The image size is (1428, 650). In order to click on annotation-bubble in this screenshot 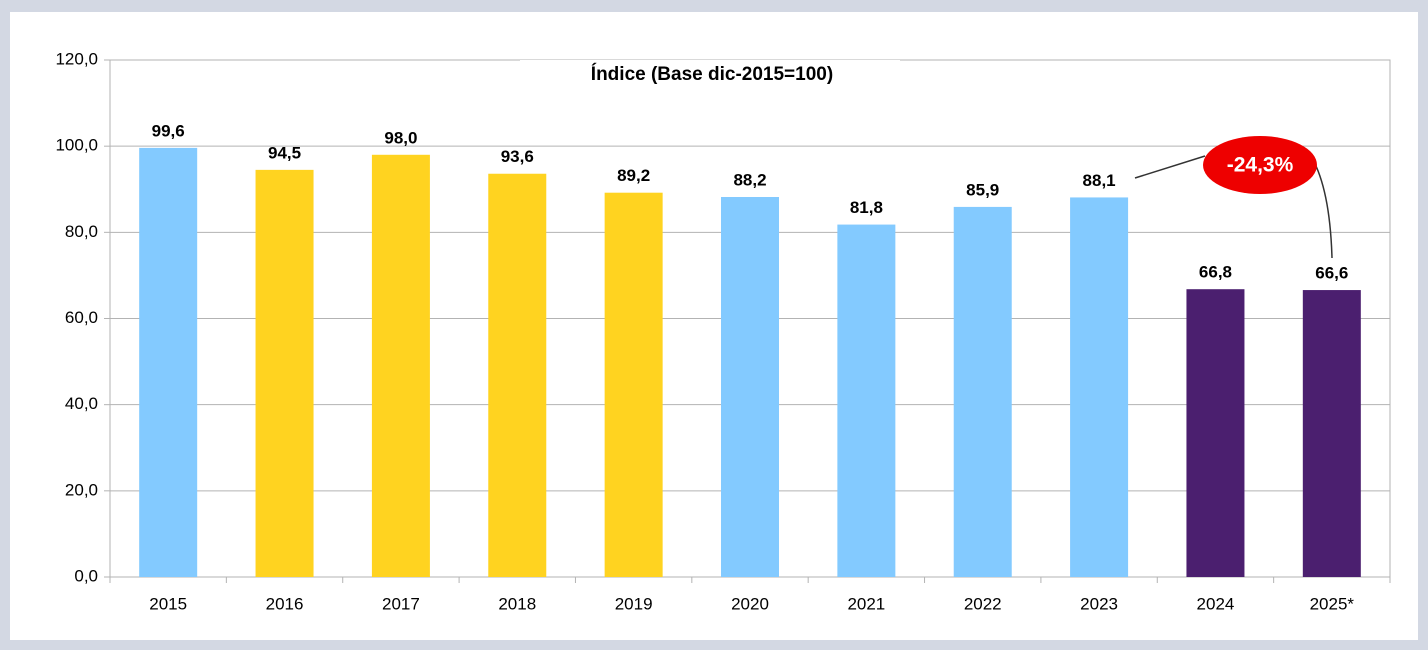, I will do `click(1260, 165)`.